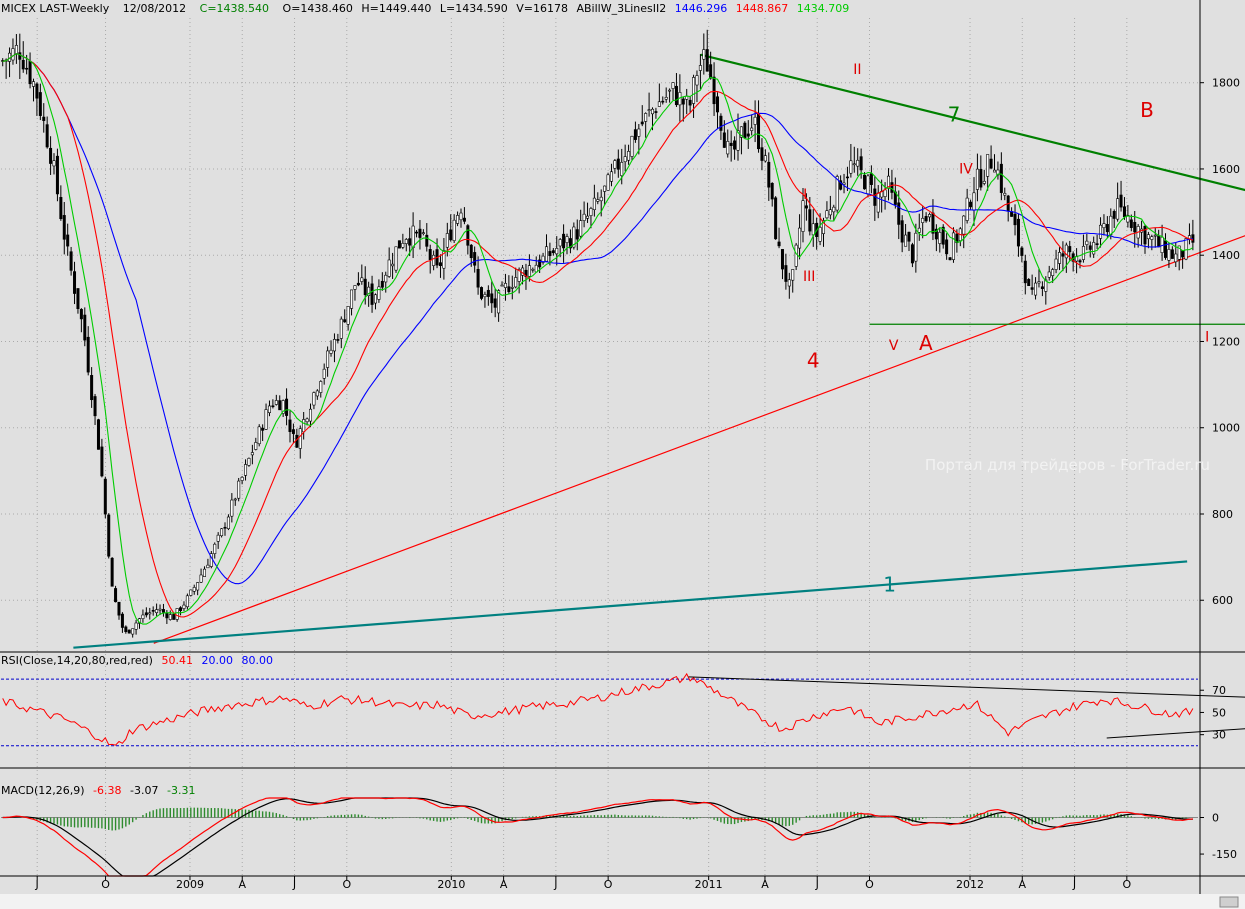 This screenshot has width=1245, height=909. Describe the element at coordinates (1226, 341) in the screenshot. I see `y-tick-label: 1200` at that location.